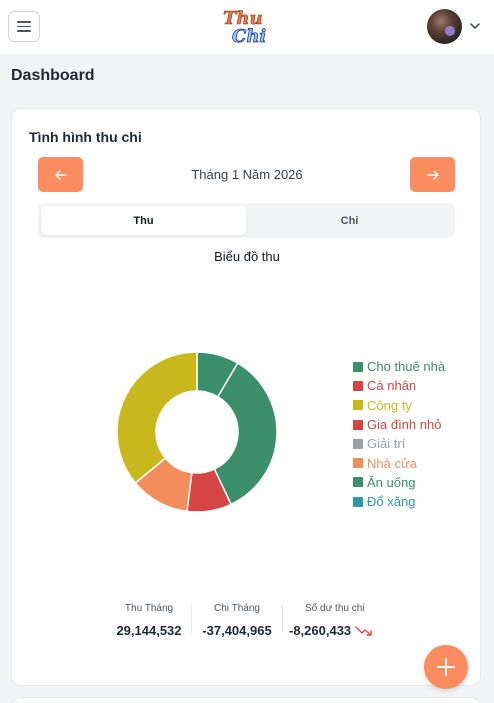  What do you see at coordinates (335, 608) in the screenshot?
I see `balance-label: Số dư thu chi` at bounding box center [335, 608].